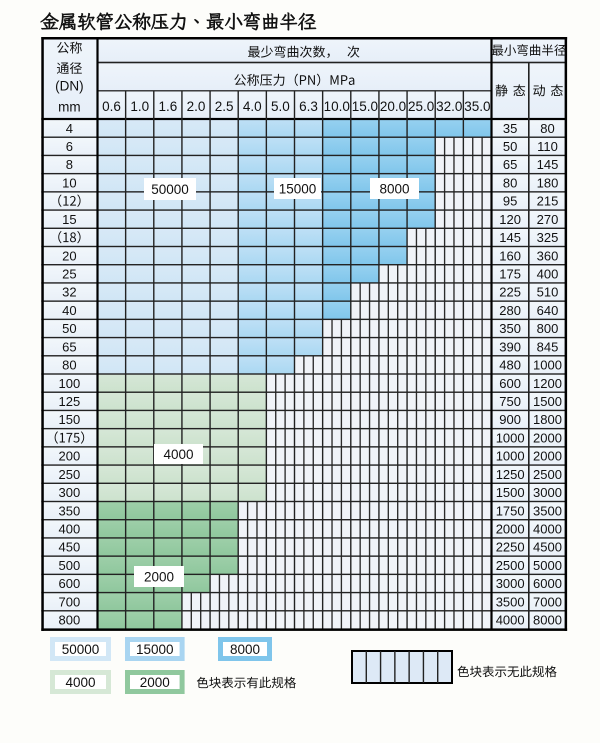 The image size is (600, 743). Describe the element at coordinates (337, 106) in the screenshot. I see `svg-text: 10.0` at that location.